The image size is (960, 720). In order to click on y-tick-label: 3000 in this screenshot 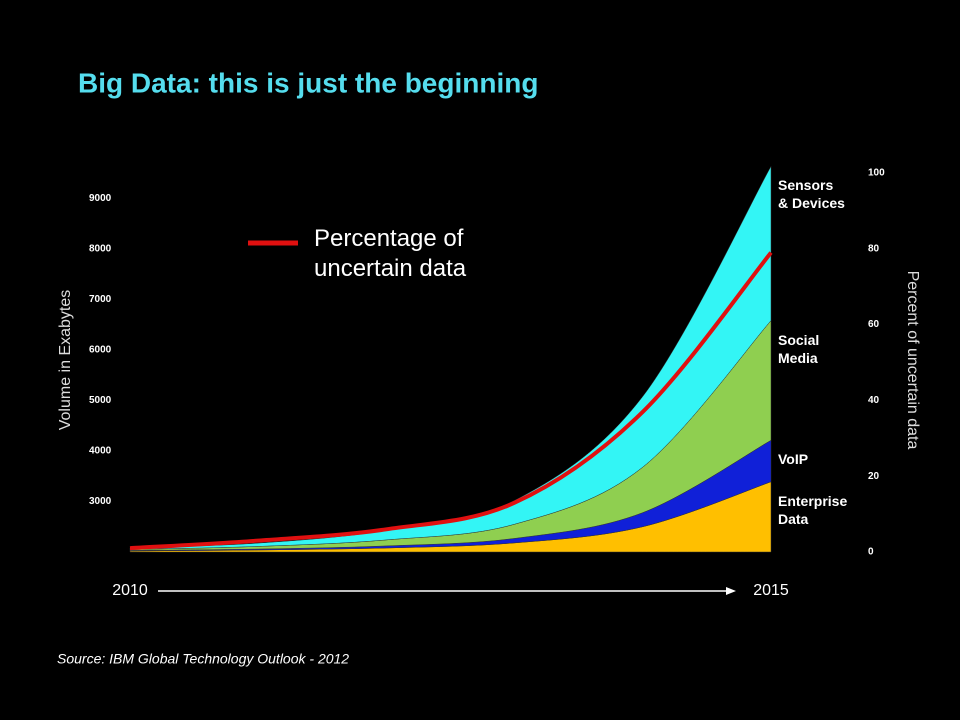, I will do `click(100, 501)`.